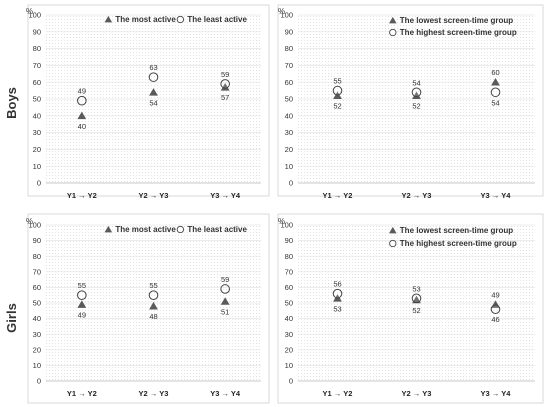 The width and height of the screenshot is (550, 407). I want to click on data-label: 51, so click(225, 311).